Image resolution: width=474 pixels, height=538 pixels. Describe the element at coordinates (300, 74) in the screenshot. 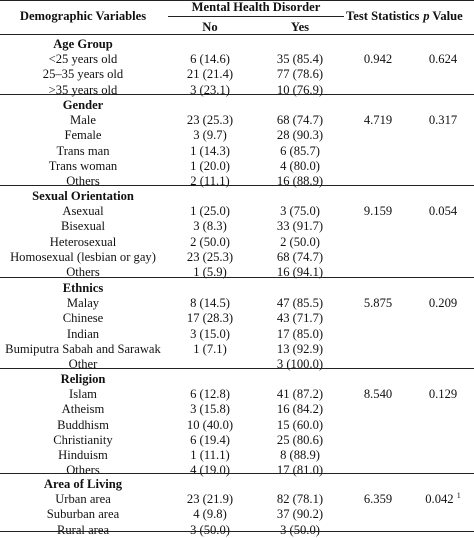

I see `row-yes-count: 77 (78.6)` at that location.